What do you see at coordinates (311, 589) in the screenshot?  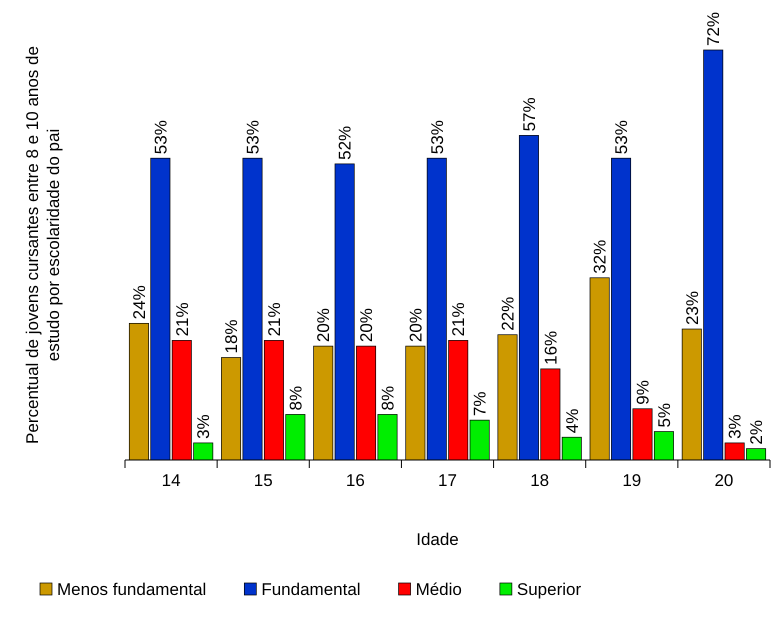 I see `legend-label: Fundamental` at bounding box center [311, 589].